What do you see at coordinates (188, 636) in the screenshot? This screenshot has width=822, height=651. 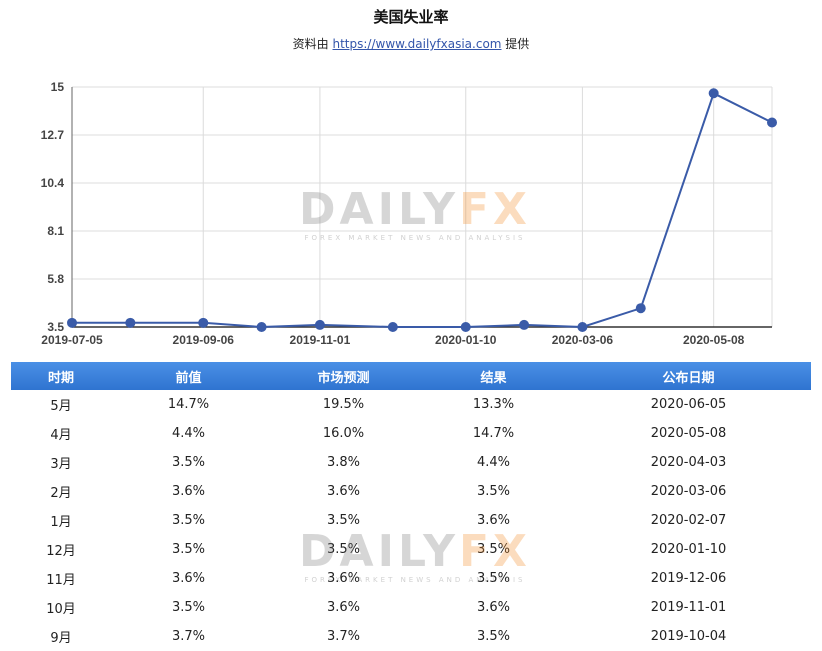 I see `cell-previous: 3.7%` at bounding box center [188, 636].